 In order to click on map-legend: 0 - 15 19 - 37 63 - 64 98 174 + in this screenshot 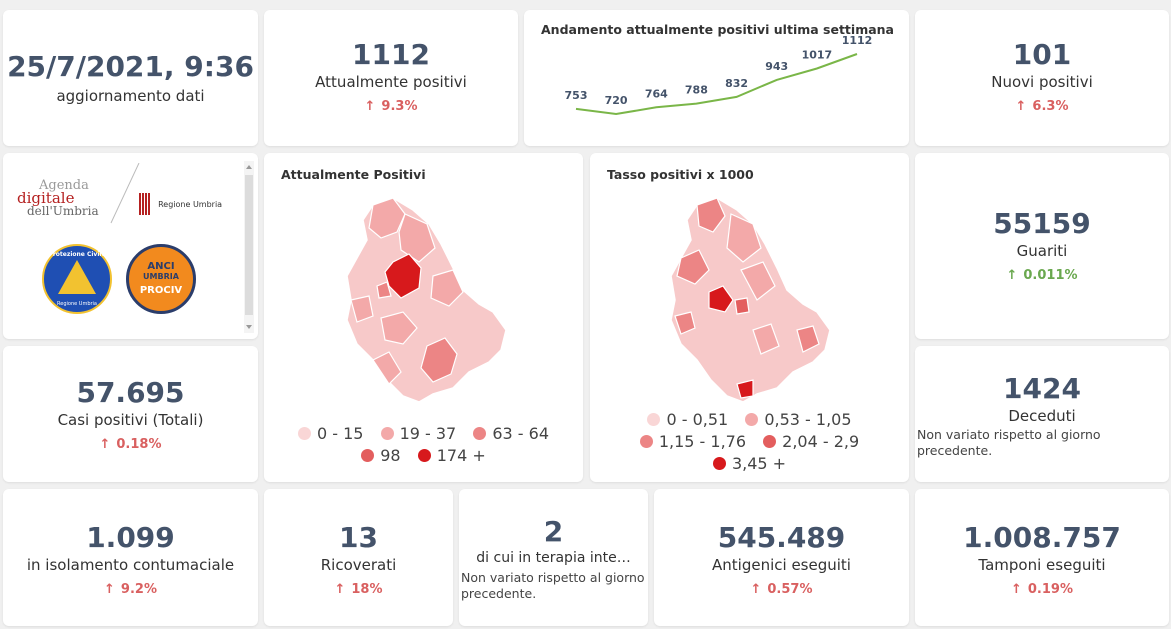, I will do `click(423, 445)`.